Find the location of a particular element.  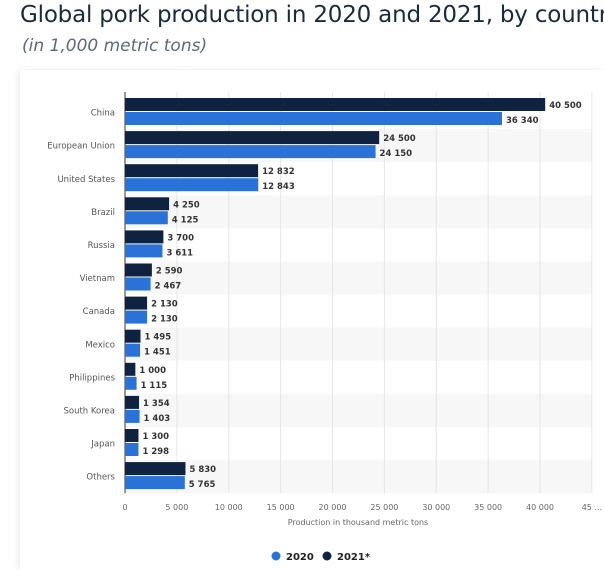

value-label-2020: 4 125 is located at coordinates (185, 220).